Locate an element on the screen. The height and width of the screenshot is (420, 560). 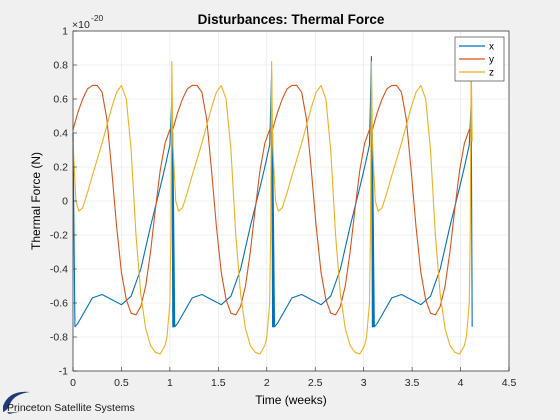
x-tick-label: 1.5 is located at coordinates (218, 383).